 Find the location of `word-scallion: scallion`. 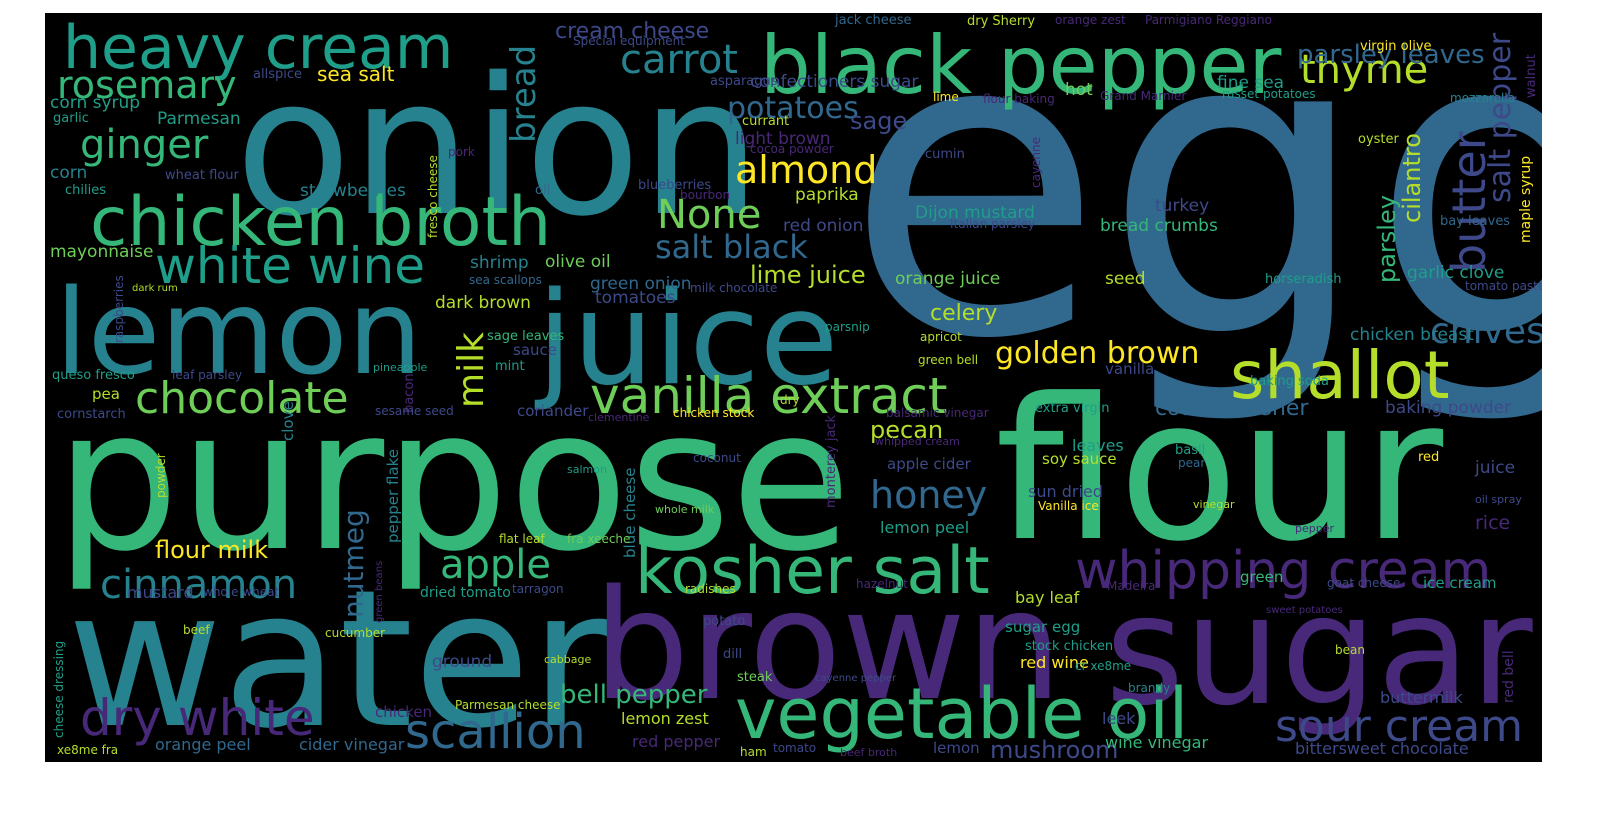

word-scallion: scallion is located at coordinates (495, 732).